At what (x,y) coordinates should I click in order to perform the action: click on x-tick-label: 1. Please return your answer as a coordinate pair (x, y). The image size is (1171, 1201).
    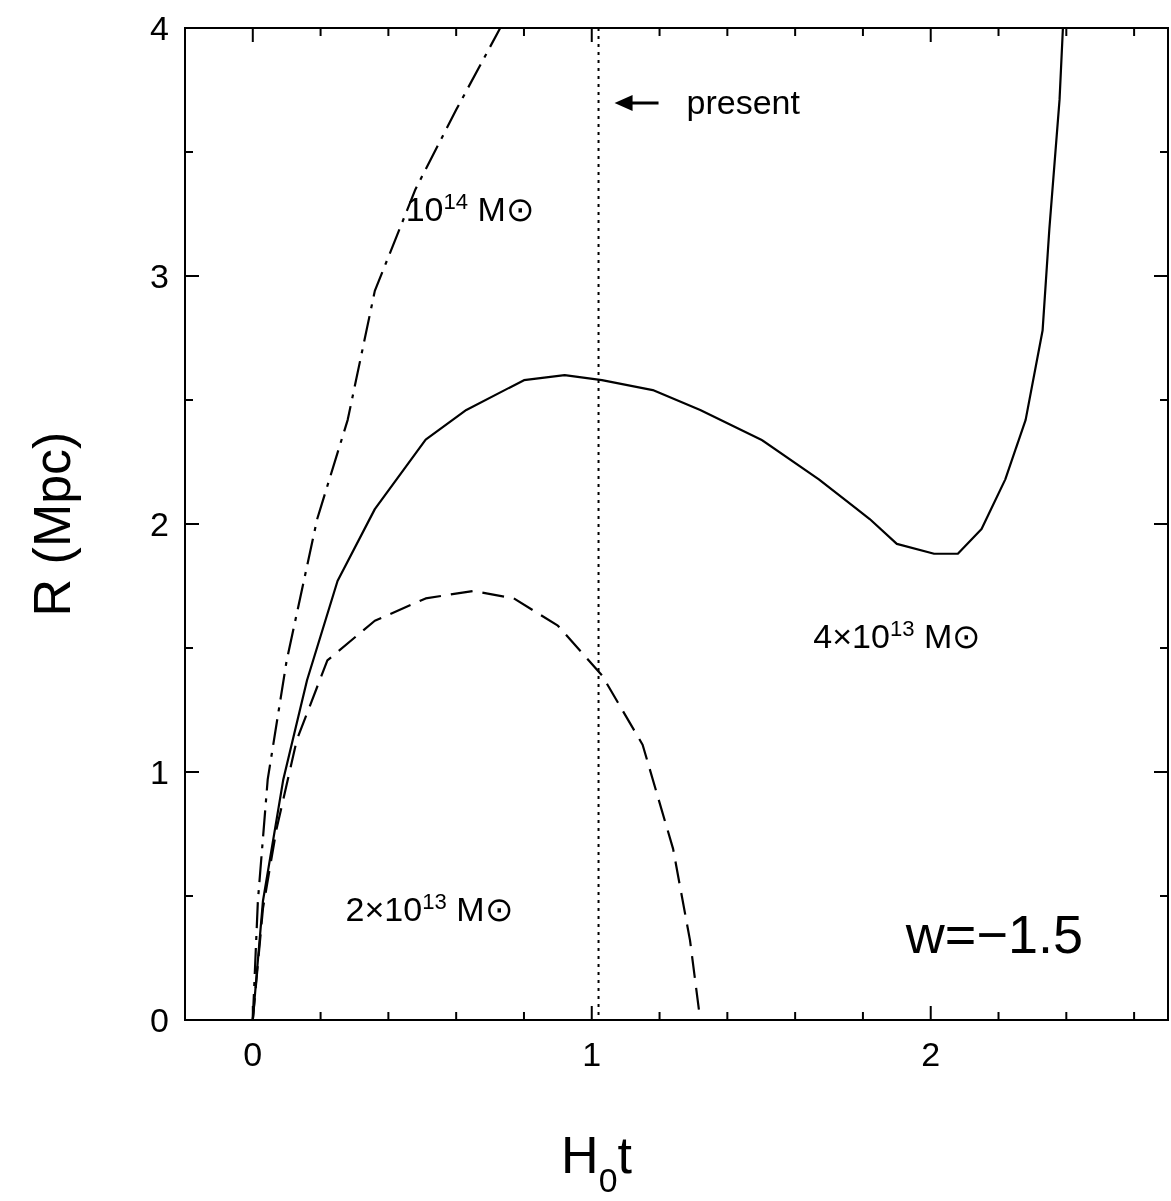
    Looking at the image, I should click on (592, 1054).